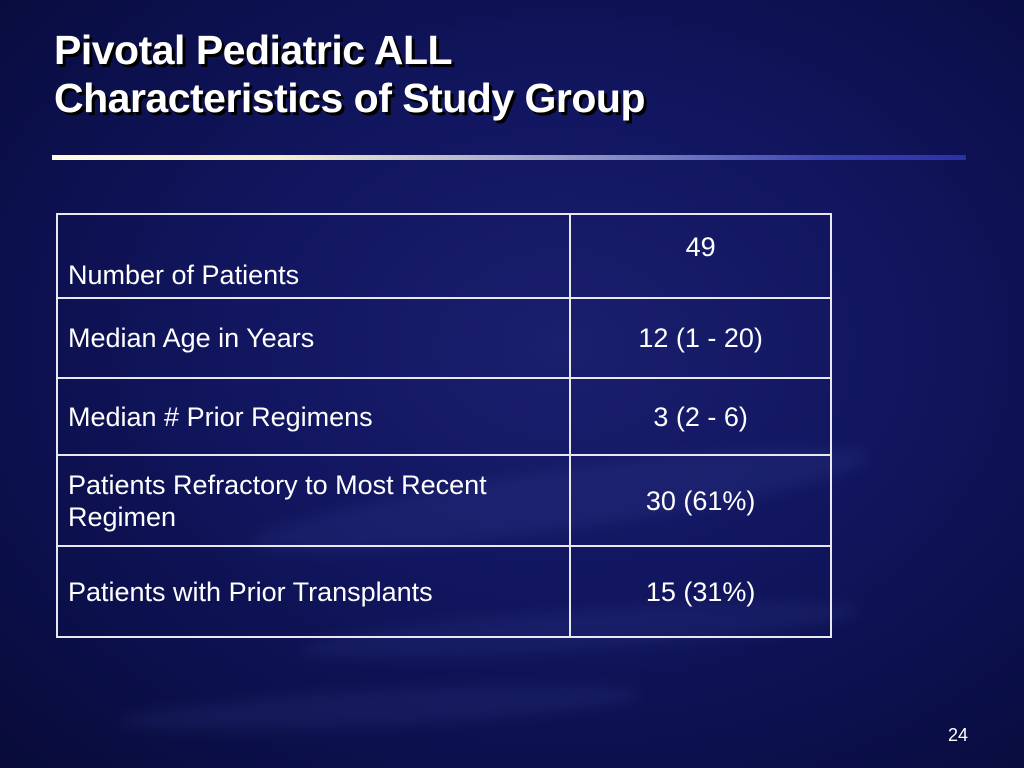  What do you see at coordinates (700, 256) in the screenshot?
I see `row-value: 49` at bounding box center [700, 256].